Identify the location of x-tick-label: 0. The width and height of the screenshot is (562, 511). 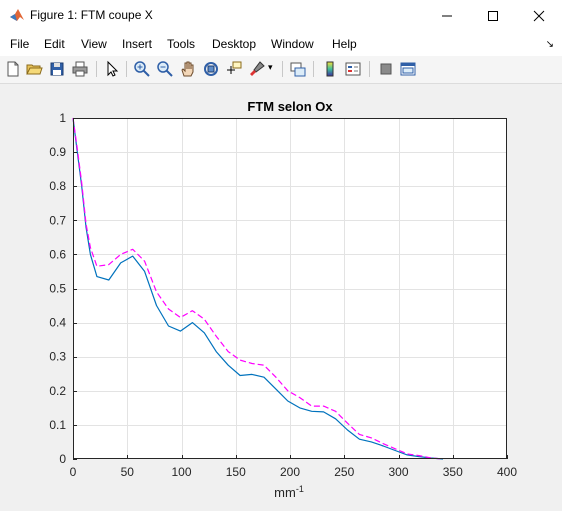
(73, 472).